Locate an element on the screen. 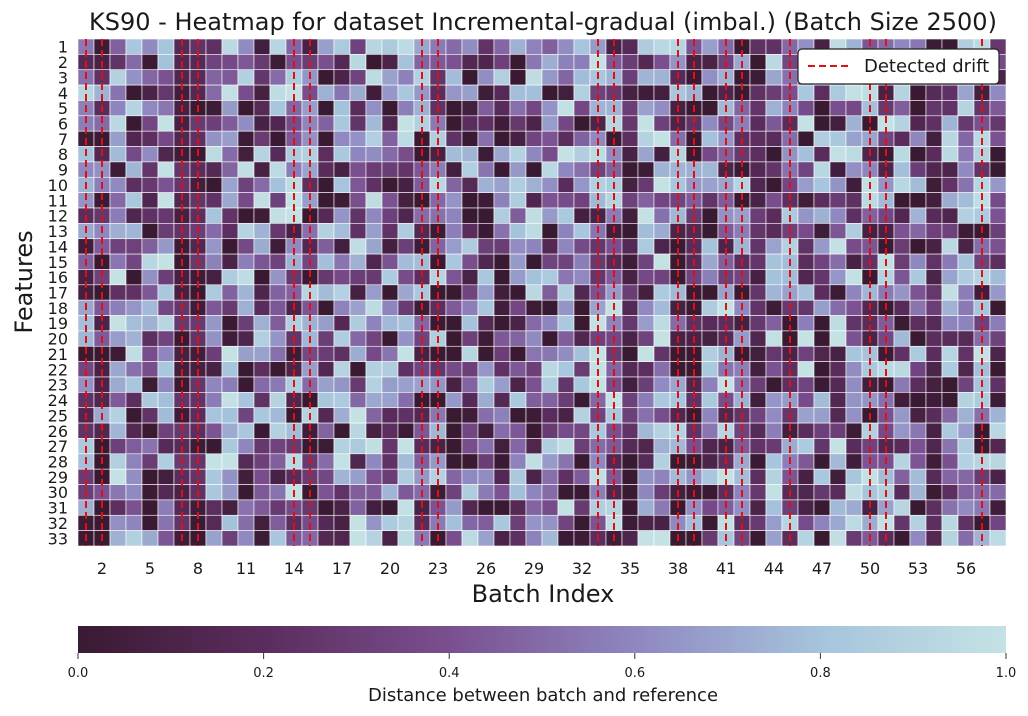  y-tick-label: 26 is located at coordinates (58, 431).